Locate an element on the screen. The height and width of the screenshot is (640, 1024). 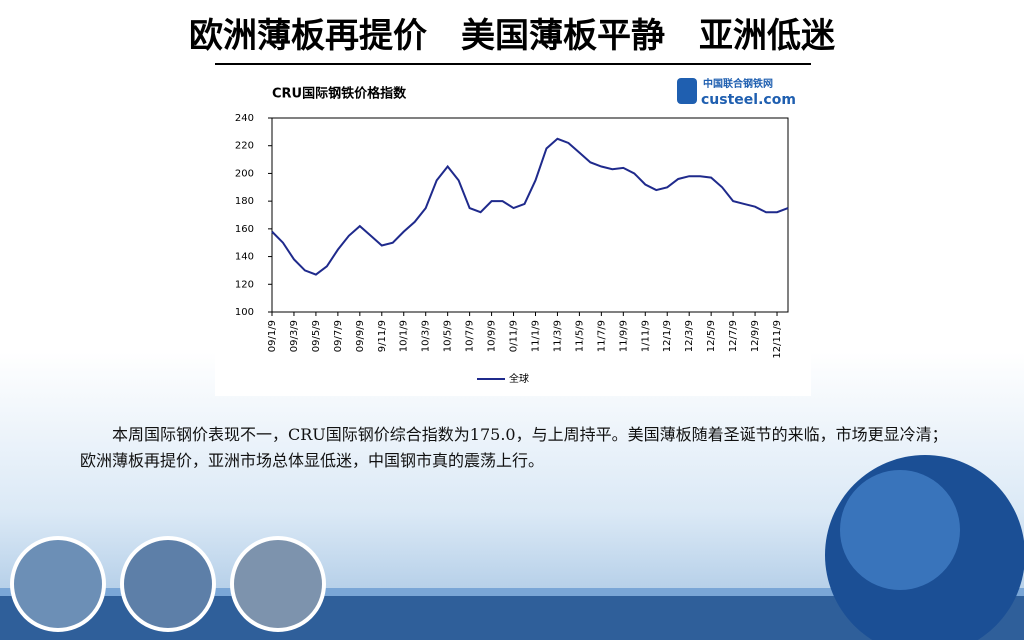
x-tick-label: 10/9/9 is located at coordinates (492, 336).